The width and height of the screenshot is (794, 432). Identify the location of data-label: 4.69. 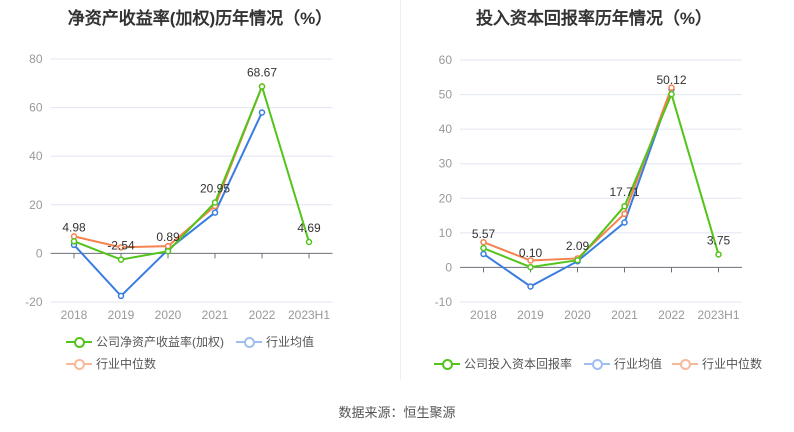
(309, 228).